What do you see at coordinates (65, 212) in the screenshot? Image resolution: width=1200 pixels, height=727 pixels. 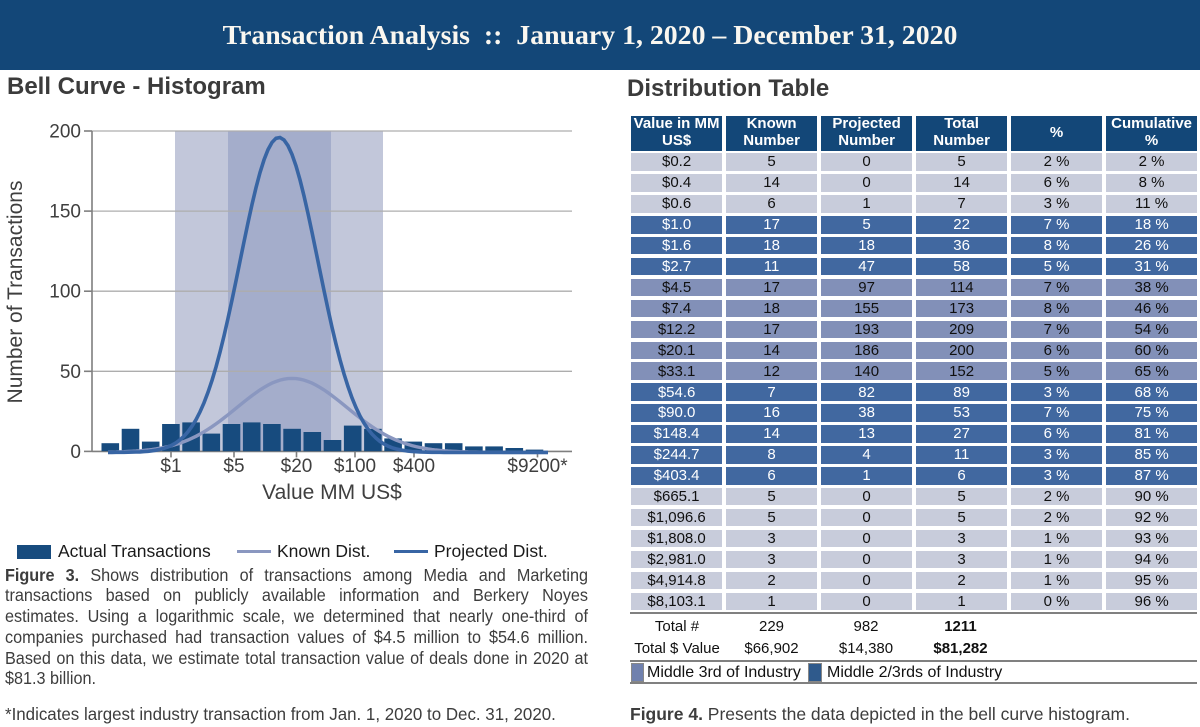 I see `svg-text: 150` at bounding box center [65, 212].